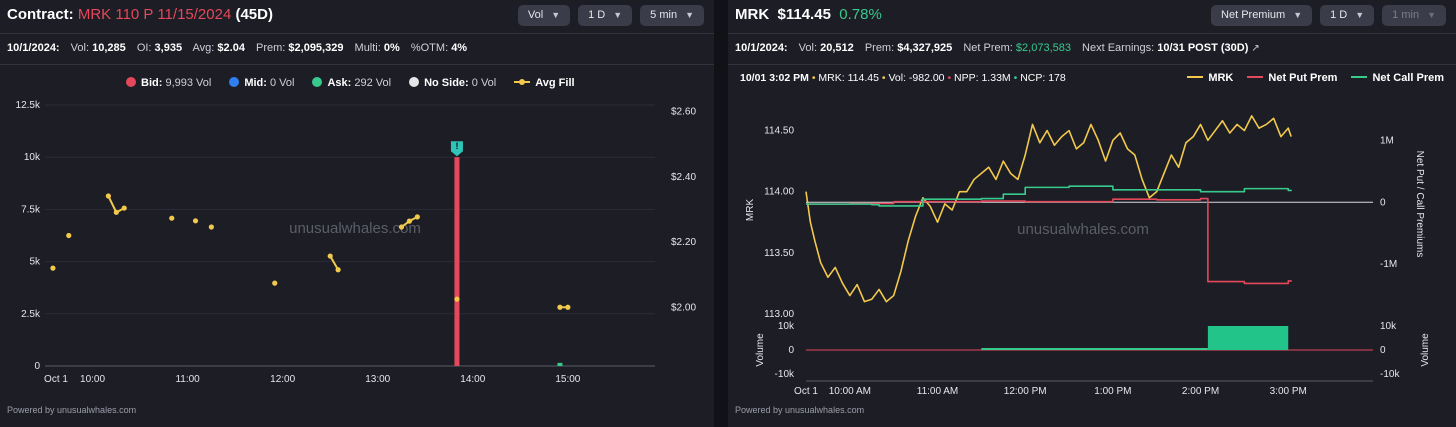 The height and width of the screenshot is (427, 1456). Describe the element at coordinates (472, 379) in the screenshot. I see `x-tick-label: 14:00` at that location.